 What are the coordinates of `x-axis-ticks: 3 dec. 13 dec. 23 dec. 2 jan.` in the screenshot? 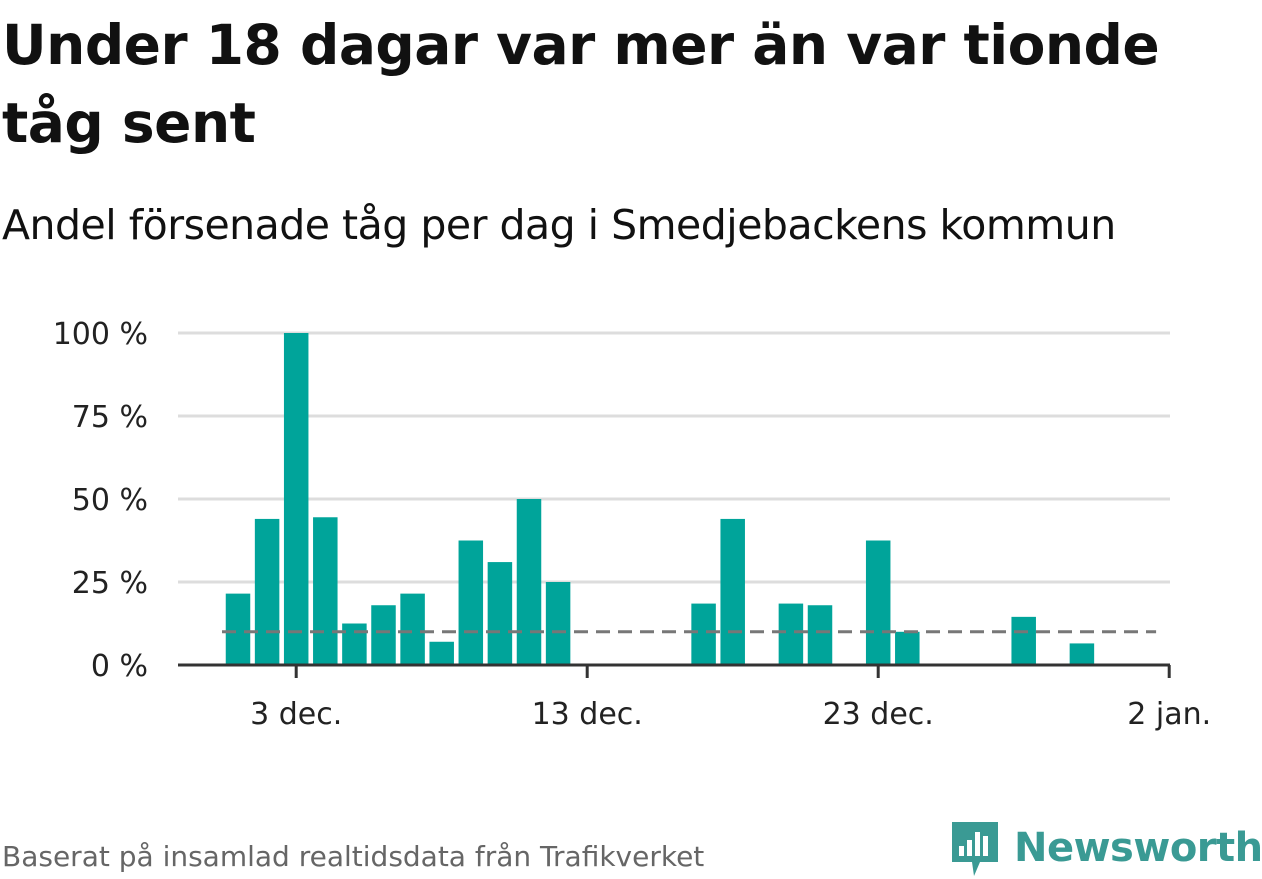 It's located at (730, 698).